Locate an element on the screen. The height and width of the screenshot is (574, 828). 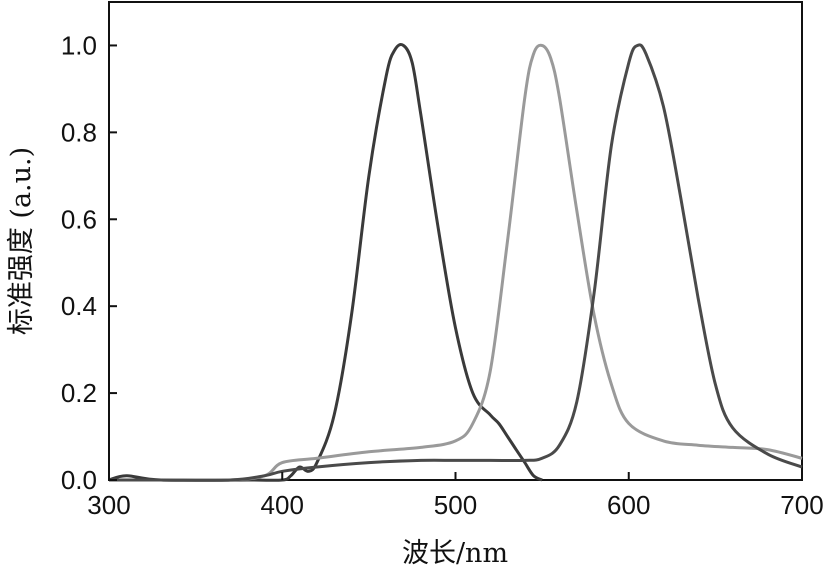
x-axis-ticks: 300 400 500 600 700 is located at coordinates (455, 496).